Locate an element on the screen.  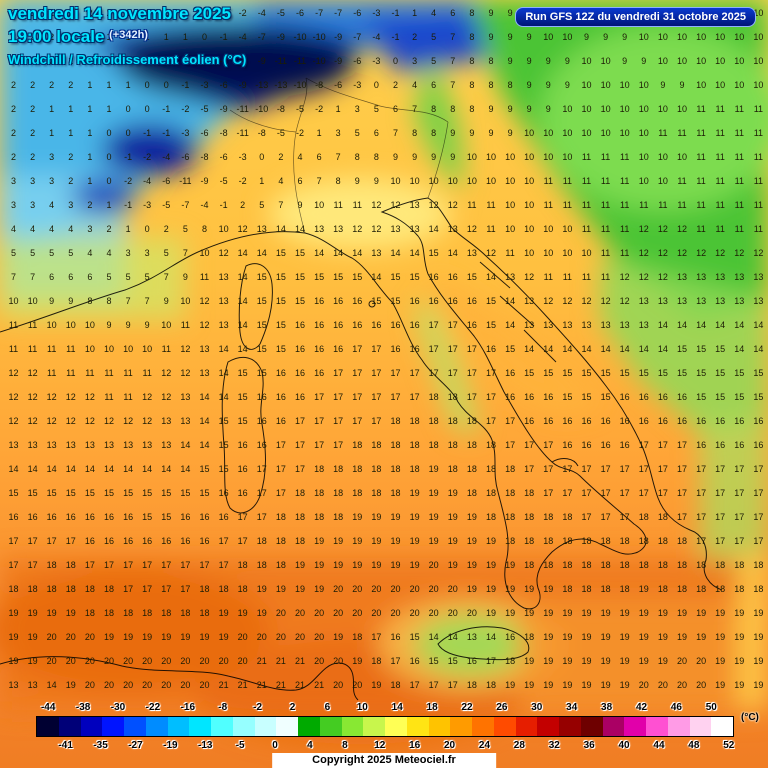
time-label: 19:00 locale (+342h) is located at coordinates (78, 37).